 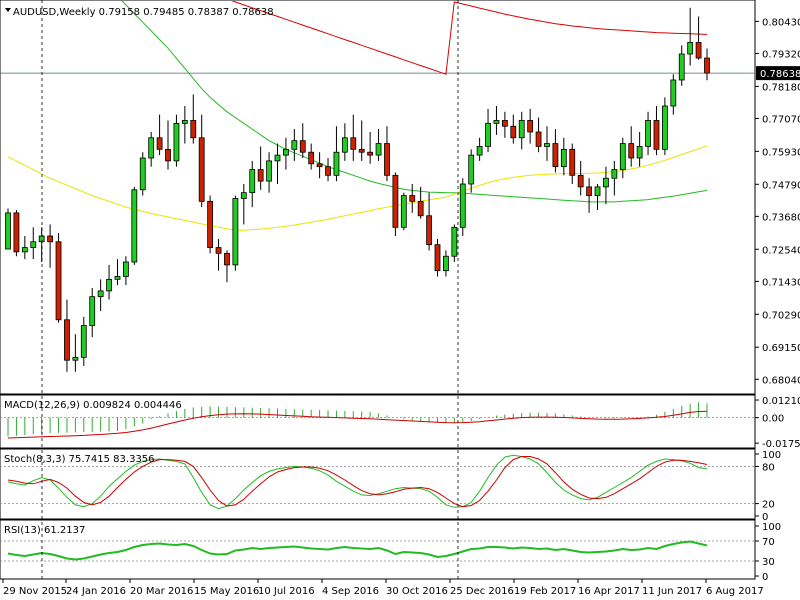 I want to click on current-price-marker, so click(x=778, y=73).